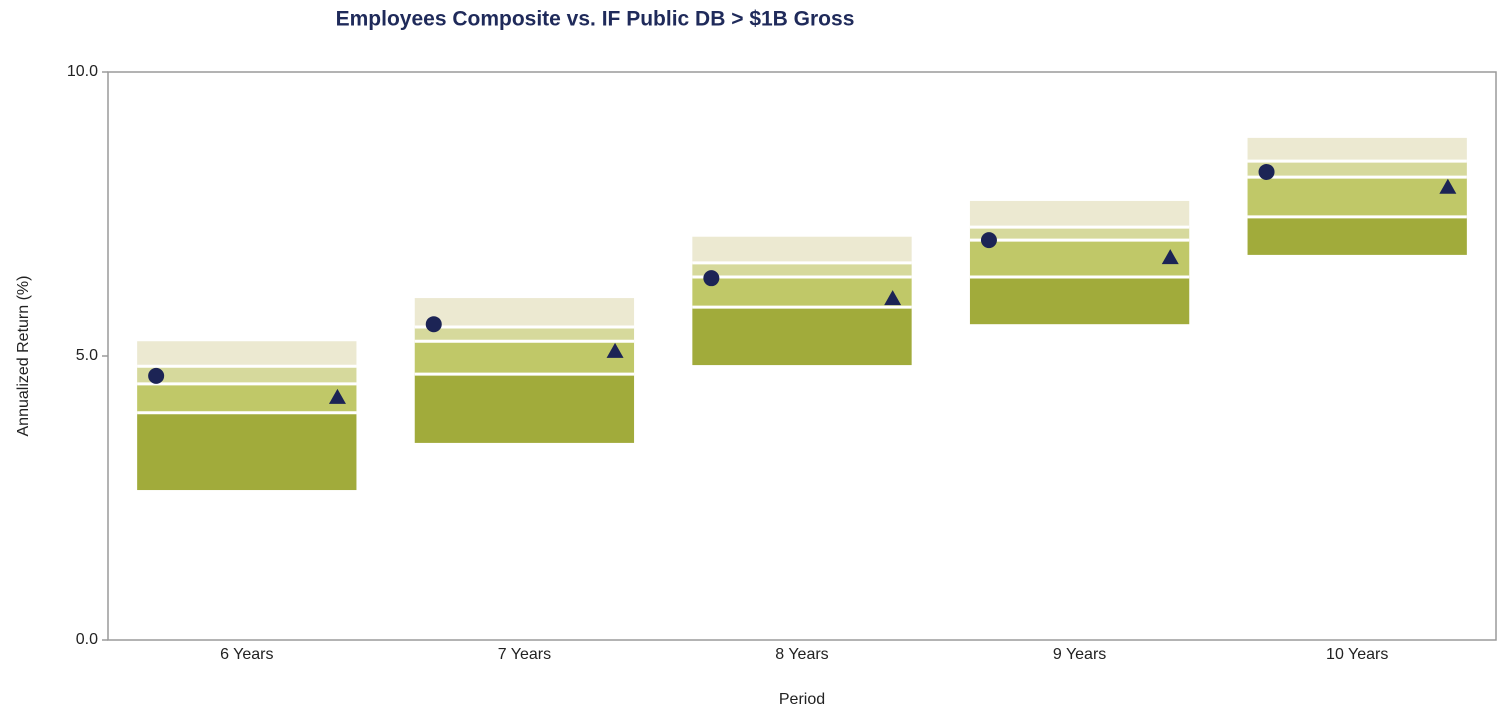 This screenshot has width=1504, height=714. Describe the element at coordinates (82, 71) in the screenshot. I see `y-tick-label: 10.0` at that location.